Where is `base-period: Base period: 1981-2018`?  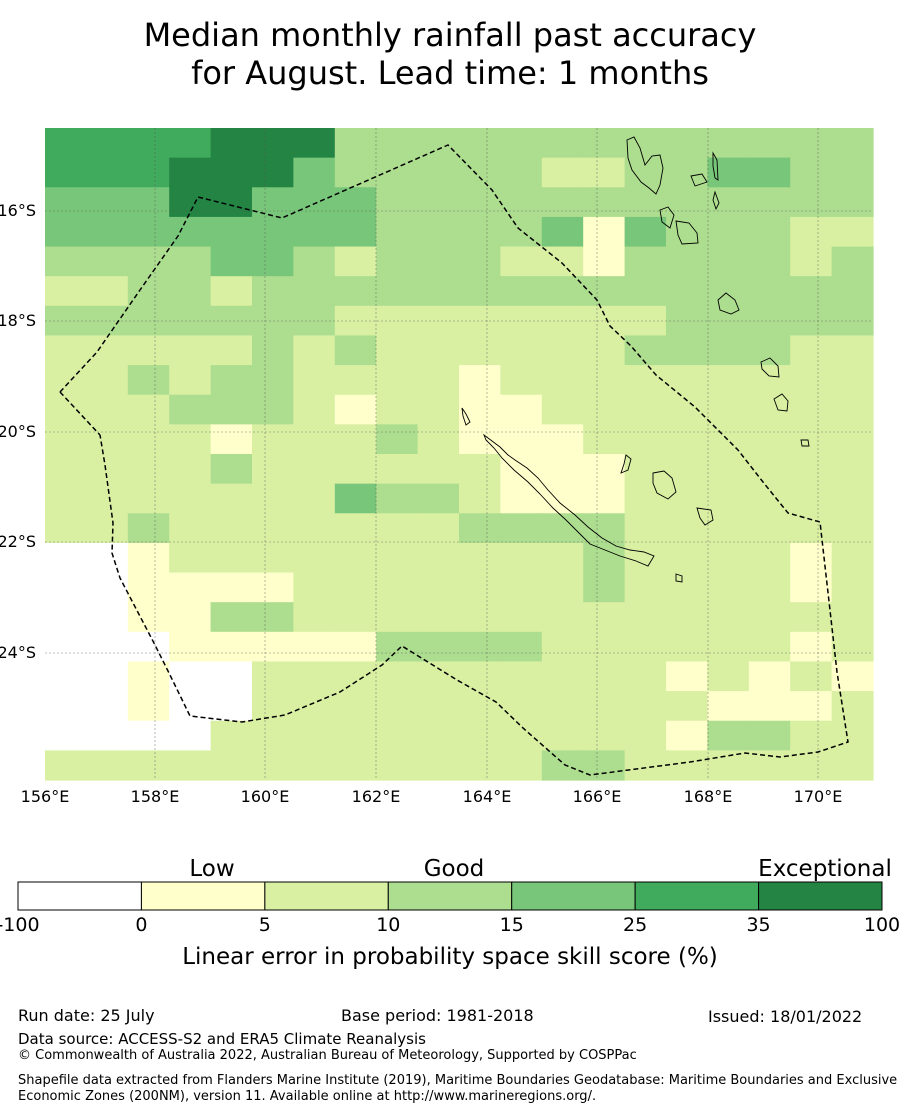
base-period: Base period: 1981-2018 is located at coordinates (437, 1015).